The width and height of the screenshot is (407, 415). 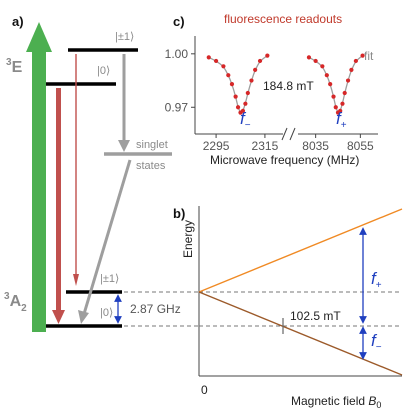 I want to click on x-axis-label: Microwave frequency (MHz), so click(x=284, y=160).